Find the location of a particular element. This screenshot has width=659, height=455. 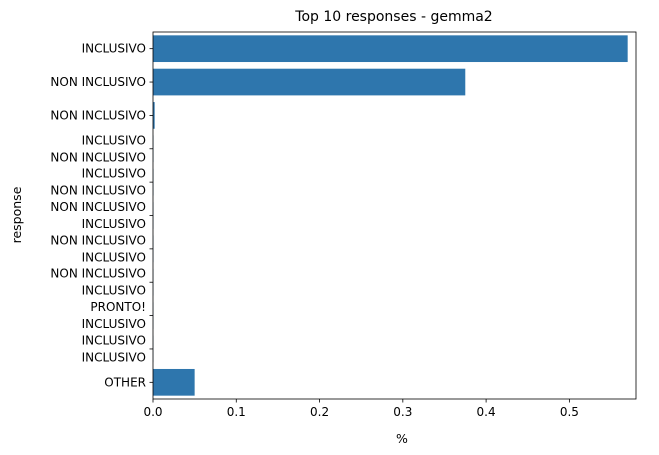

x-tick-label: 0.3 is located at coordinates (402, 412).